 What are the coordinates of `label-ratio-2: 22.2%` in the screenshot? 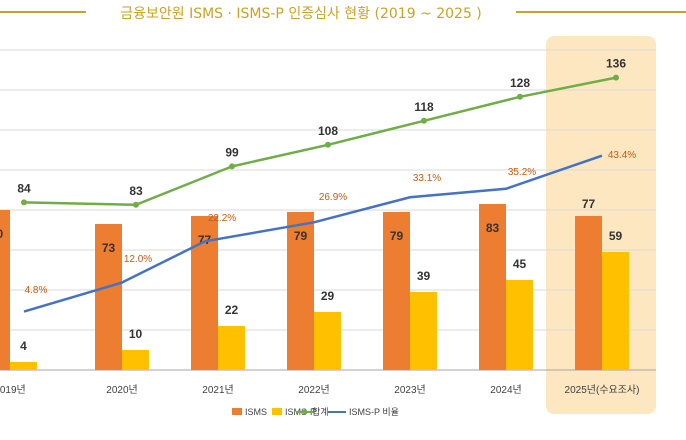 It's located at (222, 218).